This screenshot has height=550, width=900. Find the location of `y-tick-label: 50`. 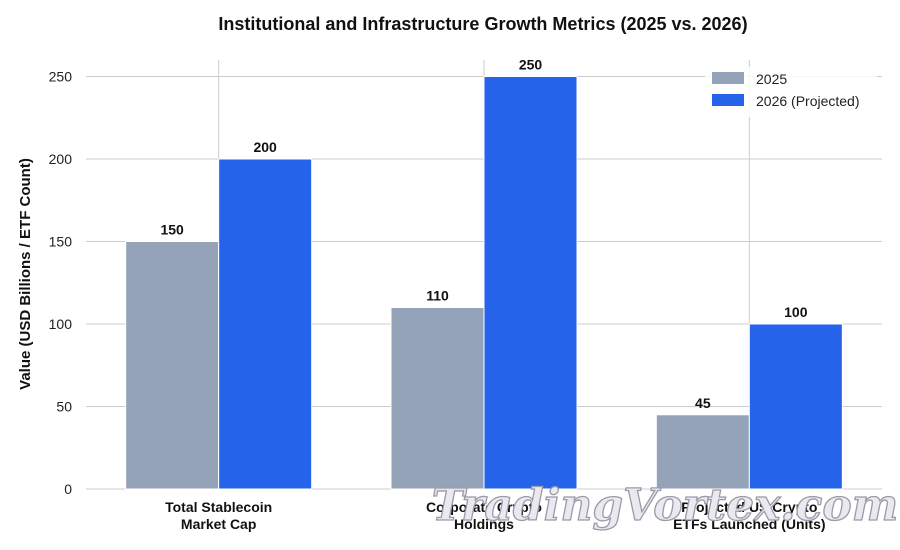

y-tick-label: 50 is located at coordinates (64, 407).